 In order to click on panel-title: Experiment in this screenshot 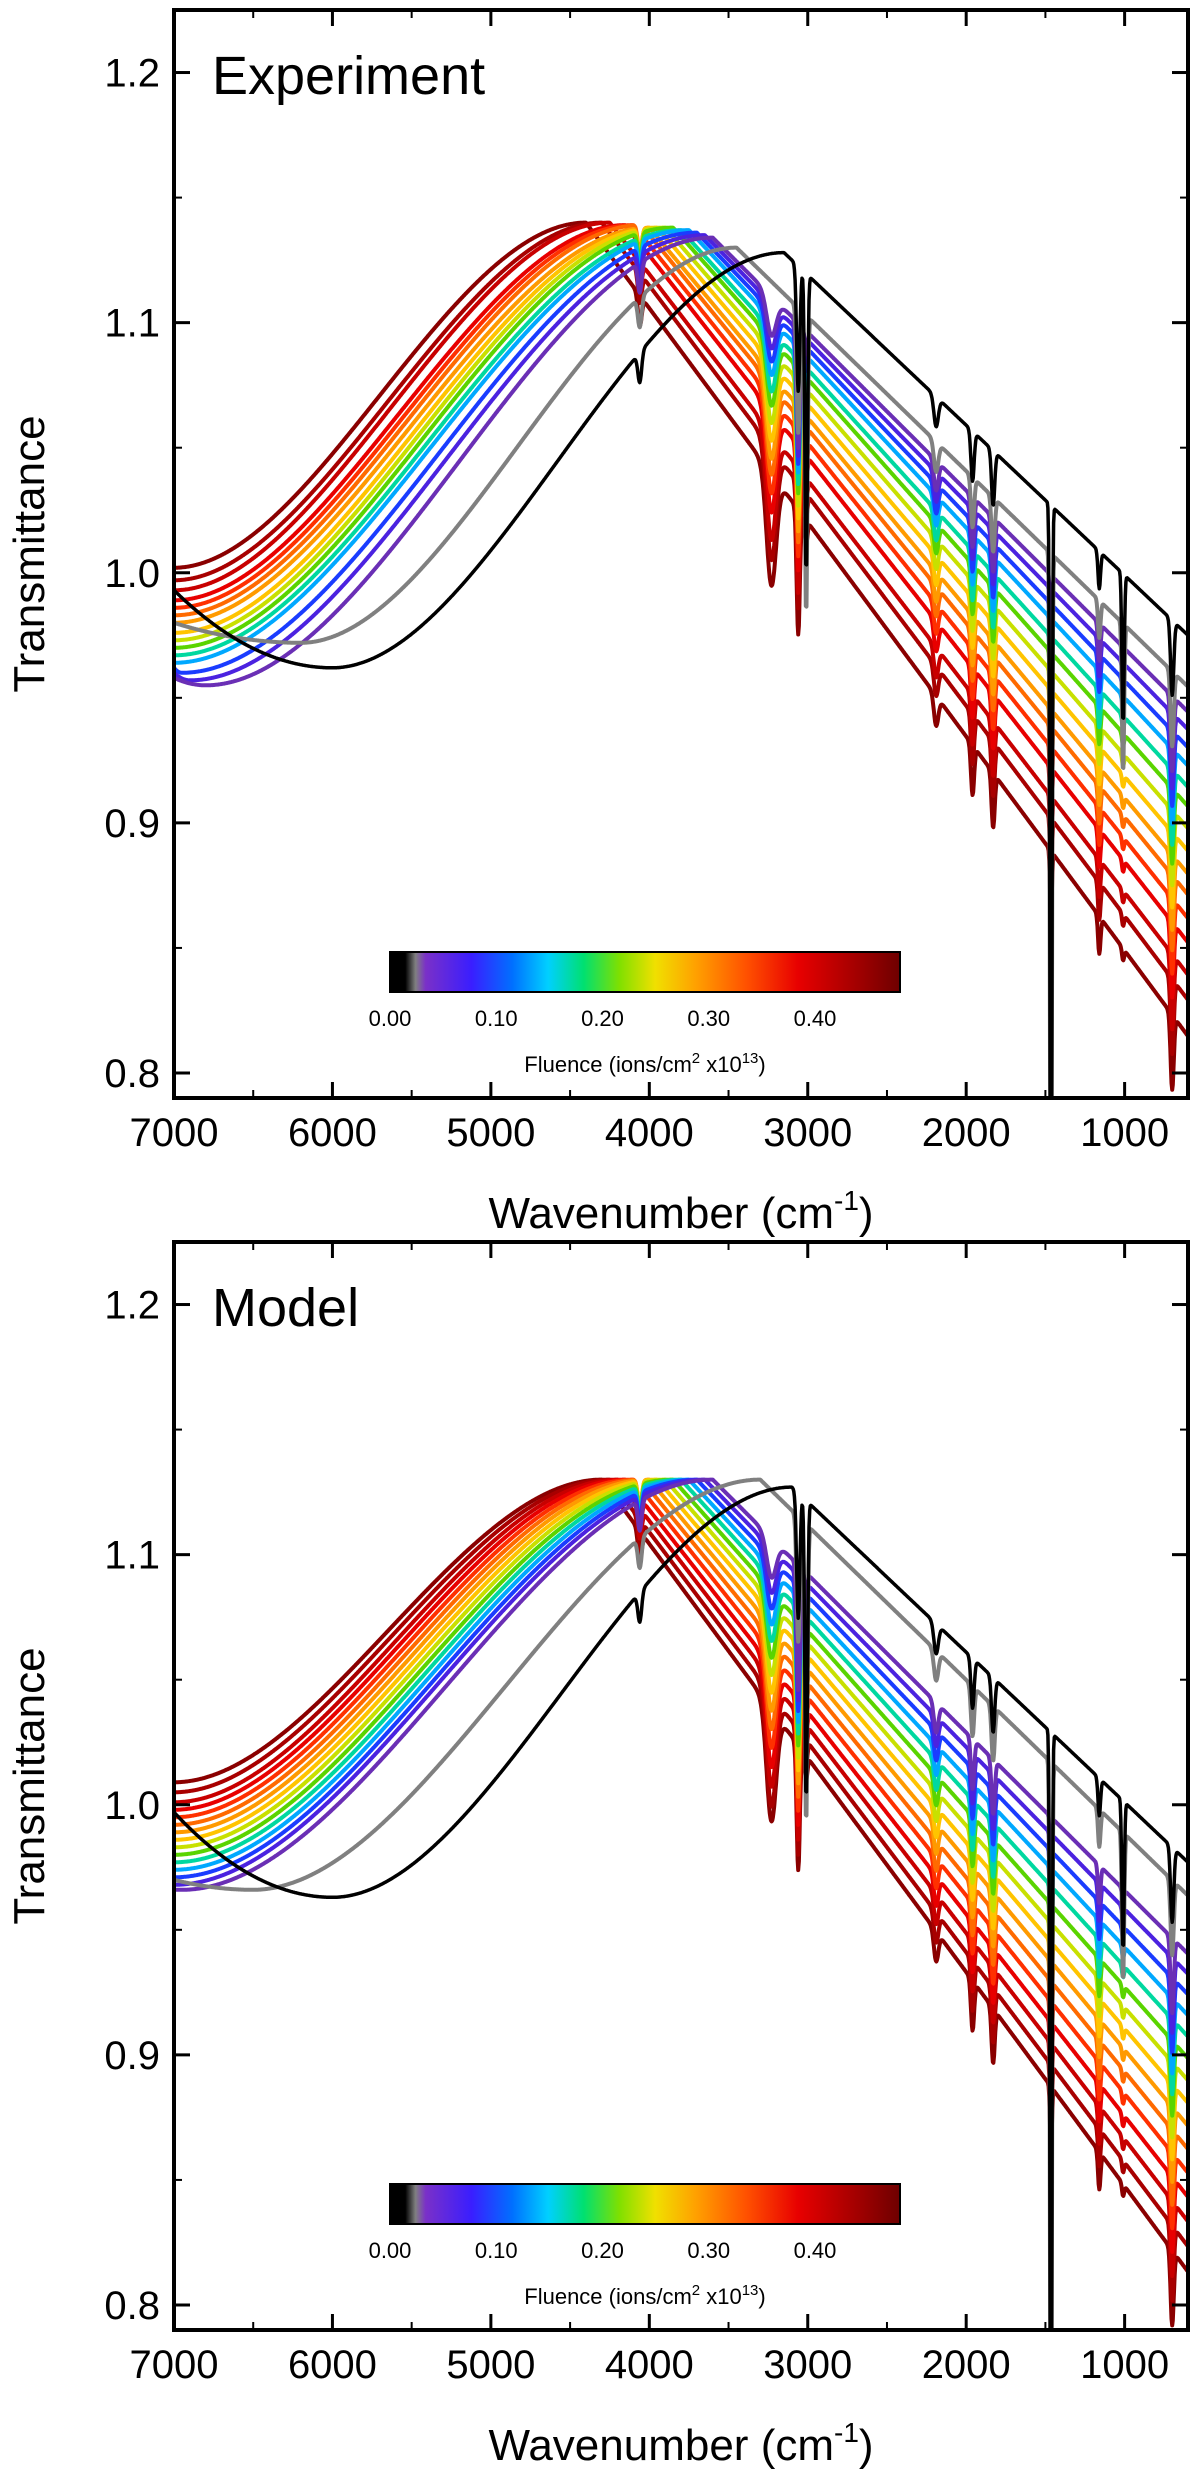, I will do `click(348, 76)`.